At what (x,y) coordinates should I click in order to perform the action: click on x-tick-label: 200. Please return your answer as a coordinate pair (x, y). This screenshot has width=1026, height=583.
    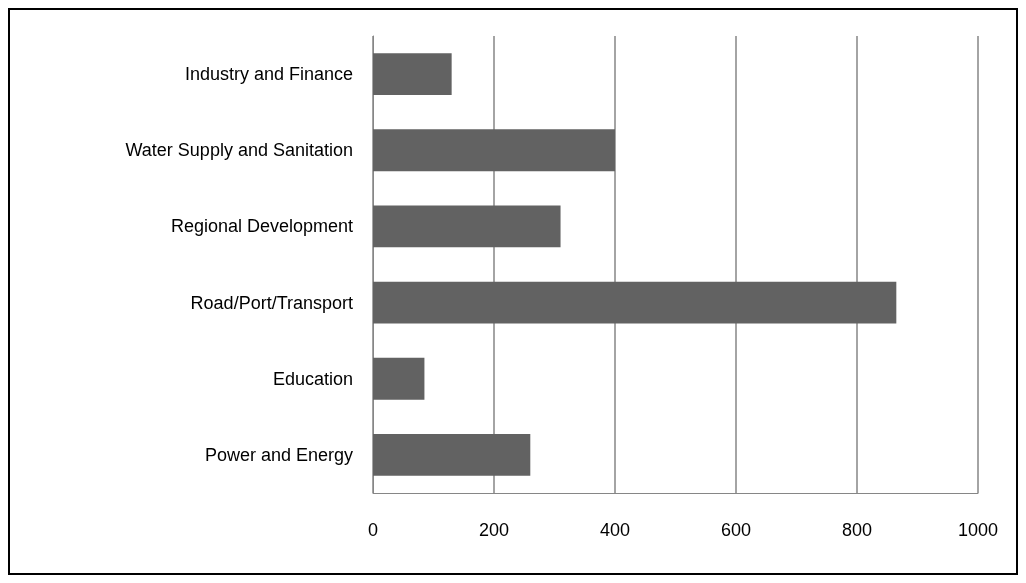
    Looking at the image, I should click on (494, 530).